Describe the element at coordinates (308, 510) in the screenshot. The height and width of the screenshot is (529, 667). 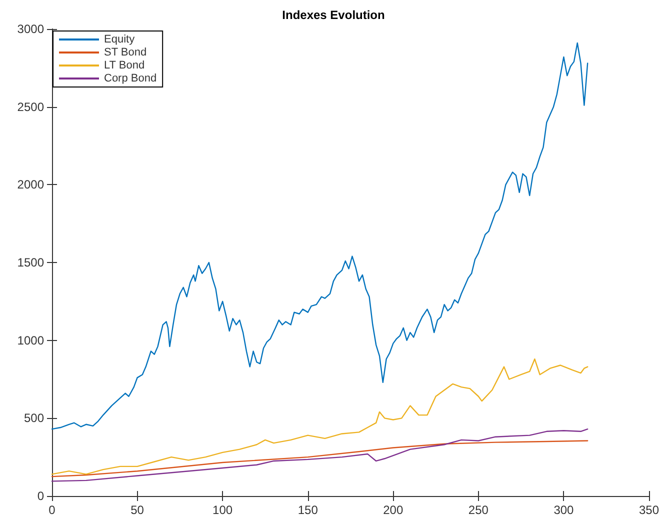
I see `x-tick-label: 150` at that location.